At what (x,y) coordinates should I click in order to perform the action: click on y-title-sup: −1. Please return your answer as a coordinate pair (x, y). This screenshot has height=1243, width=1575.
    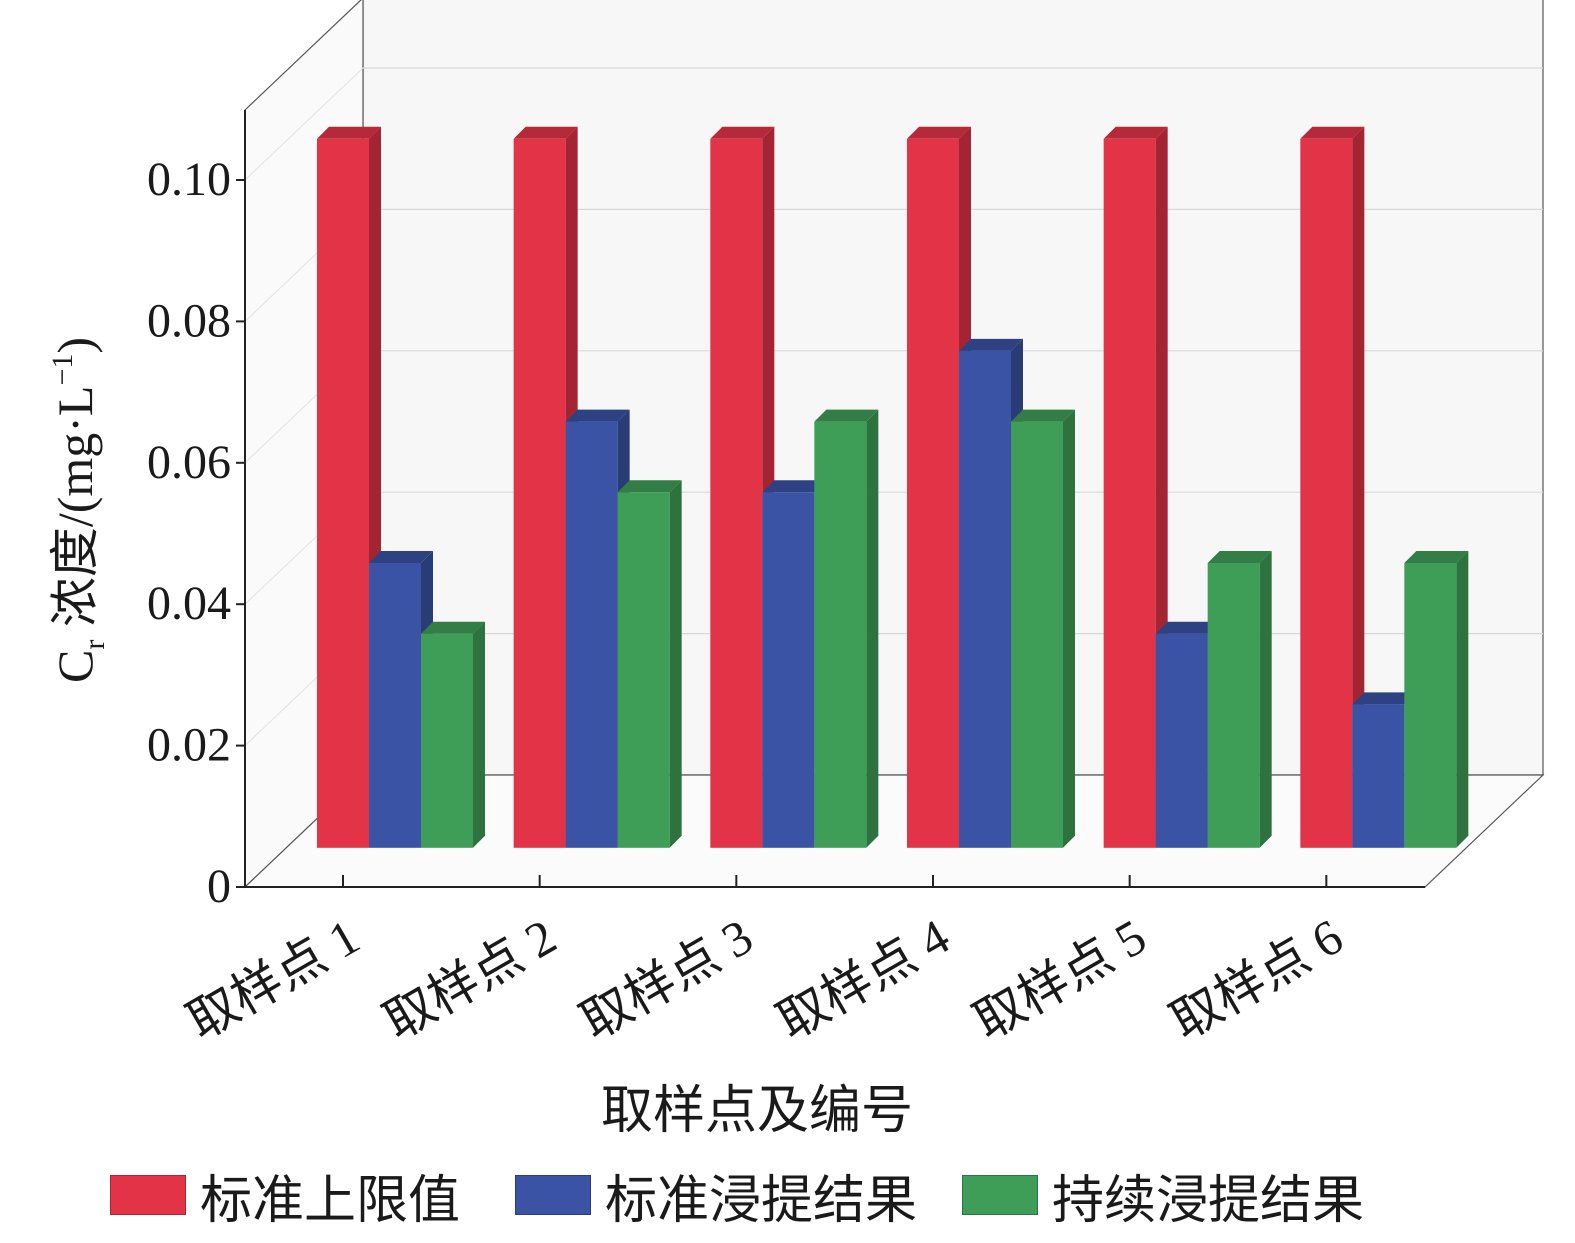
    Looking at the image, I should click on (62, 370).